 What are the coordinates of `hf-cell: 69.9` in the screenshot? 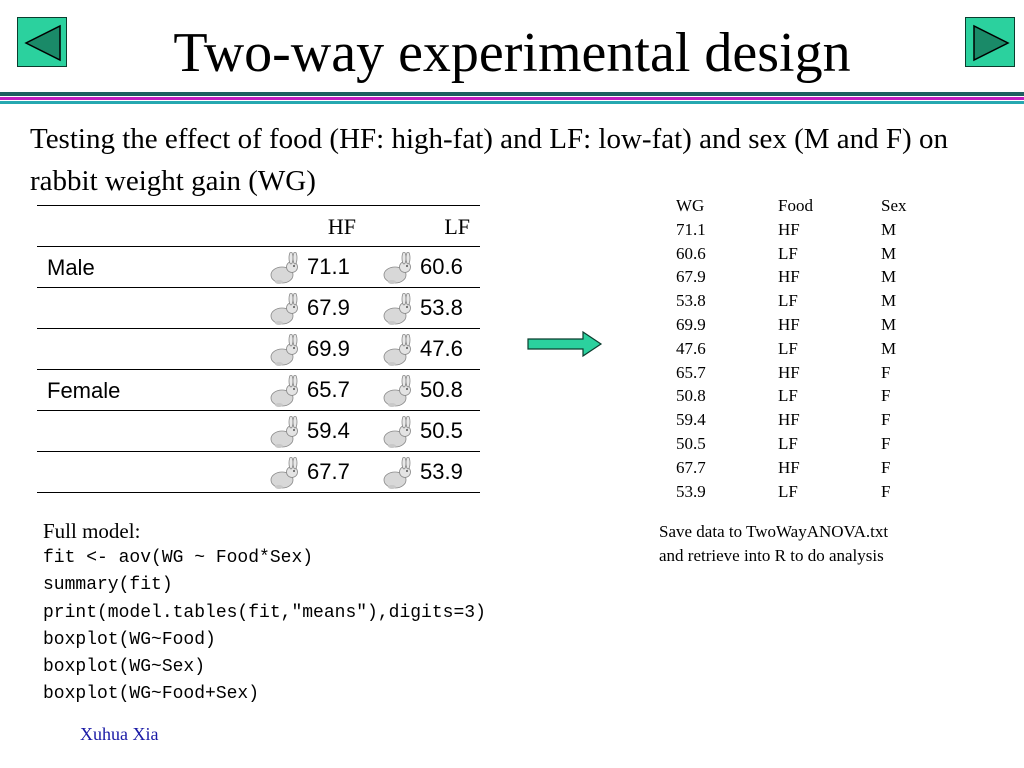 It's located at (314, 350).